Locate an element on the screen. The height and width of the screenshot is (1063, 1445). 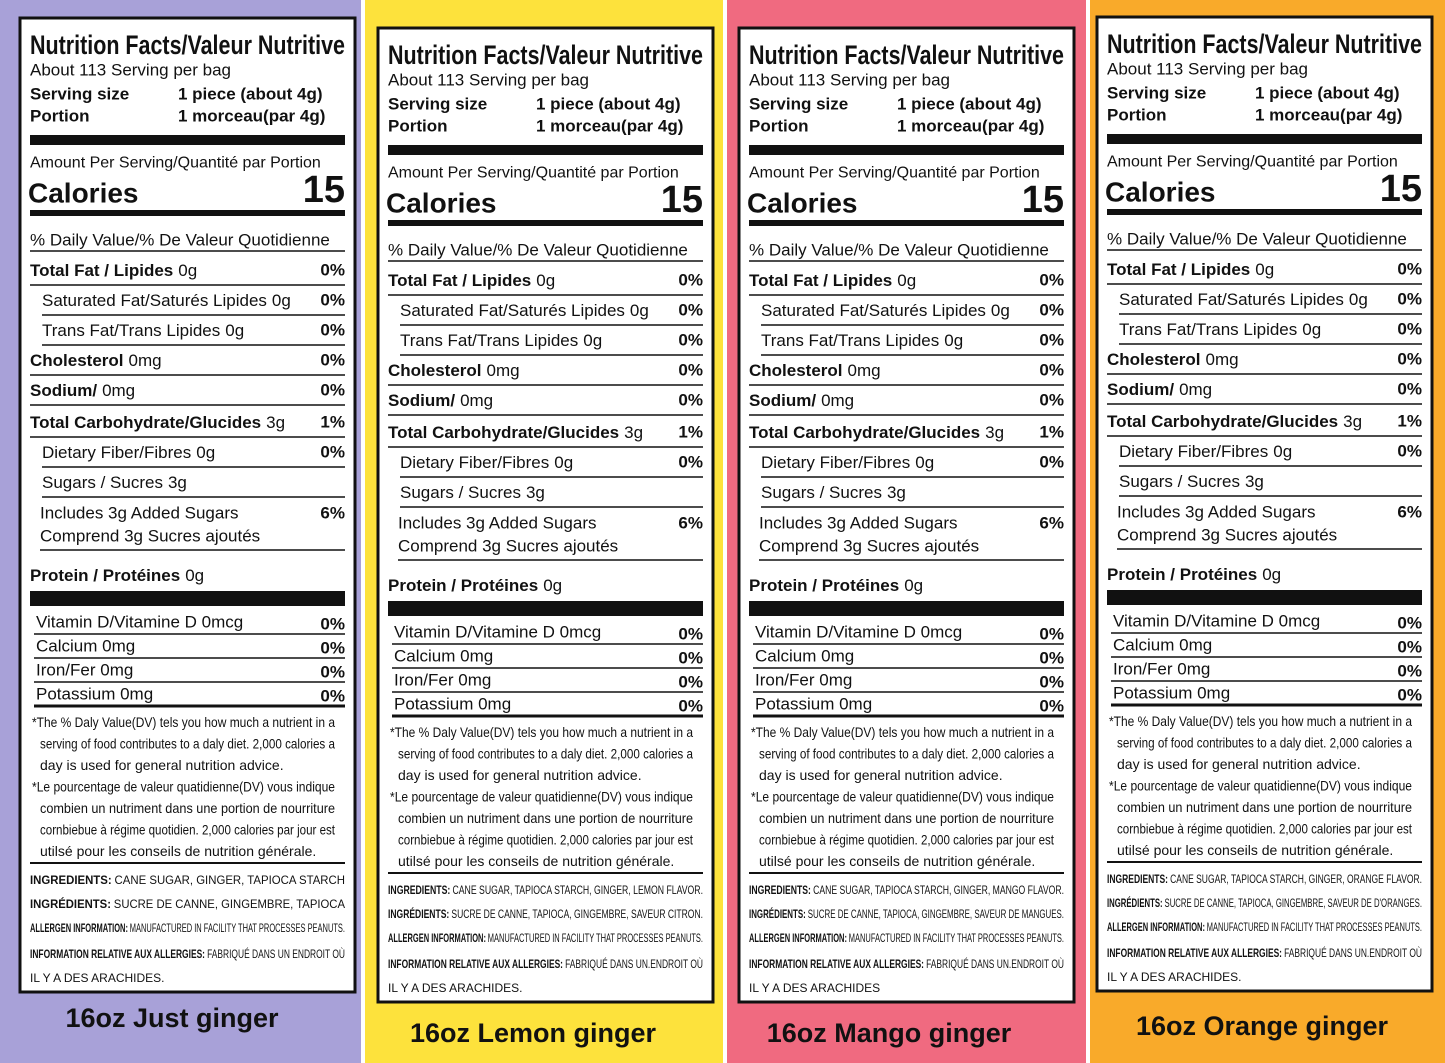
protein-amount: 0g is located at coordinates (913, 585).